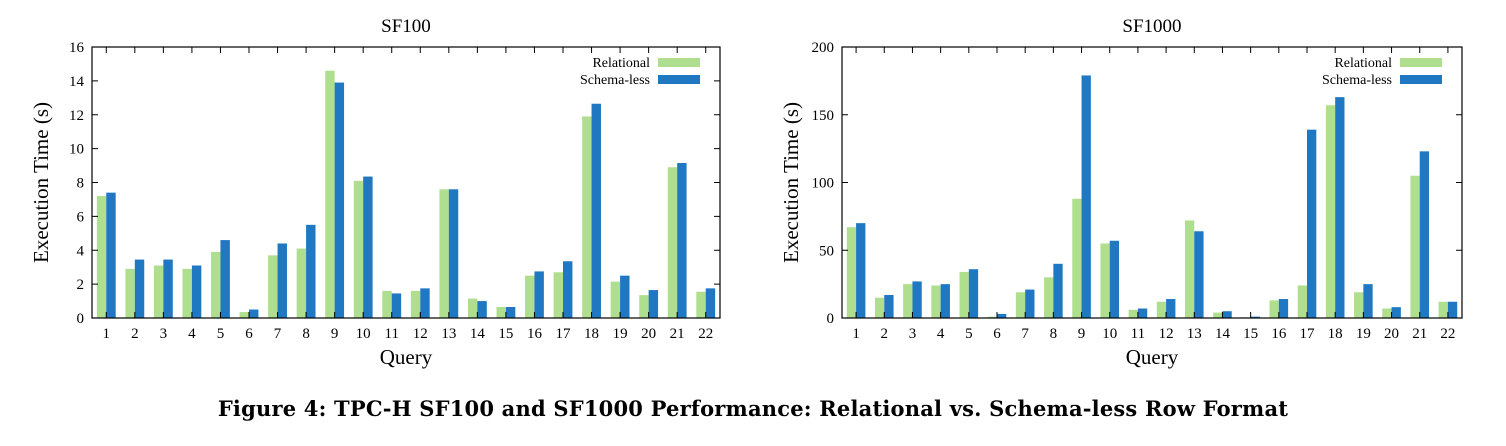 This screenshot has height=446, width=1506. What do you see at coordinates (917, 299) in the screenshot?
I see `chart2-bar-schemaless-q3` at bounding box center [917, 299].